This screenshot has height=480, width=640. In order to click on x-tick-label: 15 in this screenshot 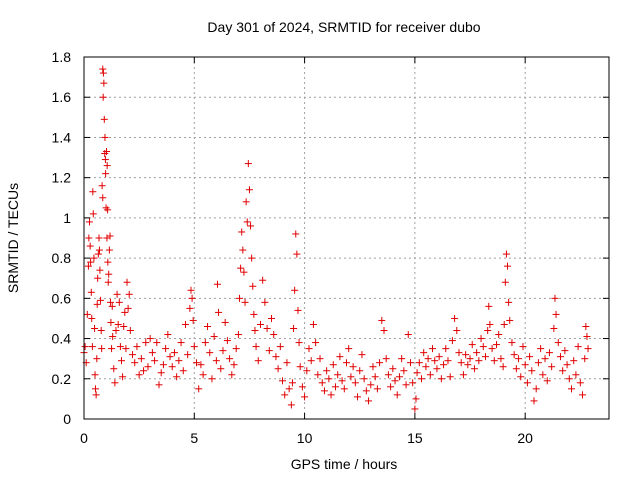, I will do `click(415, 438)`.